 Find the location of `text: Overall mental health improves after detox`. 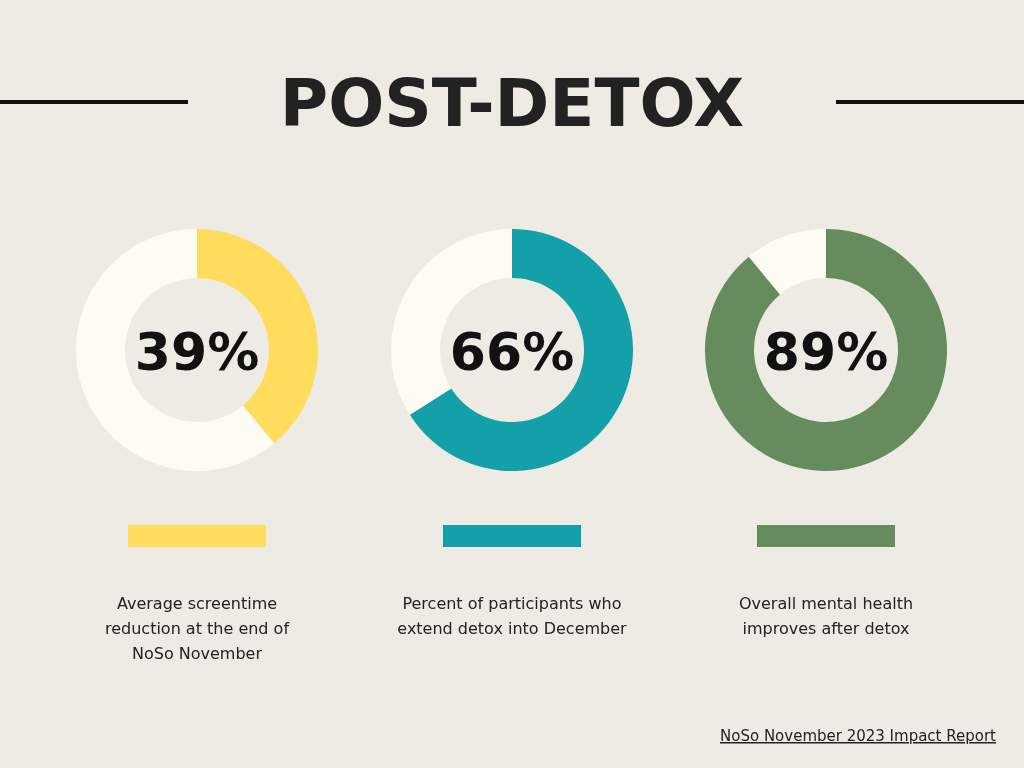

text: Overall mental health improves after detox is located at coordinates (826, 616).